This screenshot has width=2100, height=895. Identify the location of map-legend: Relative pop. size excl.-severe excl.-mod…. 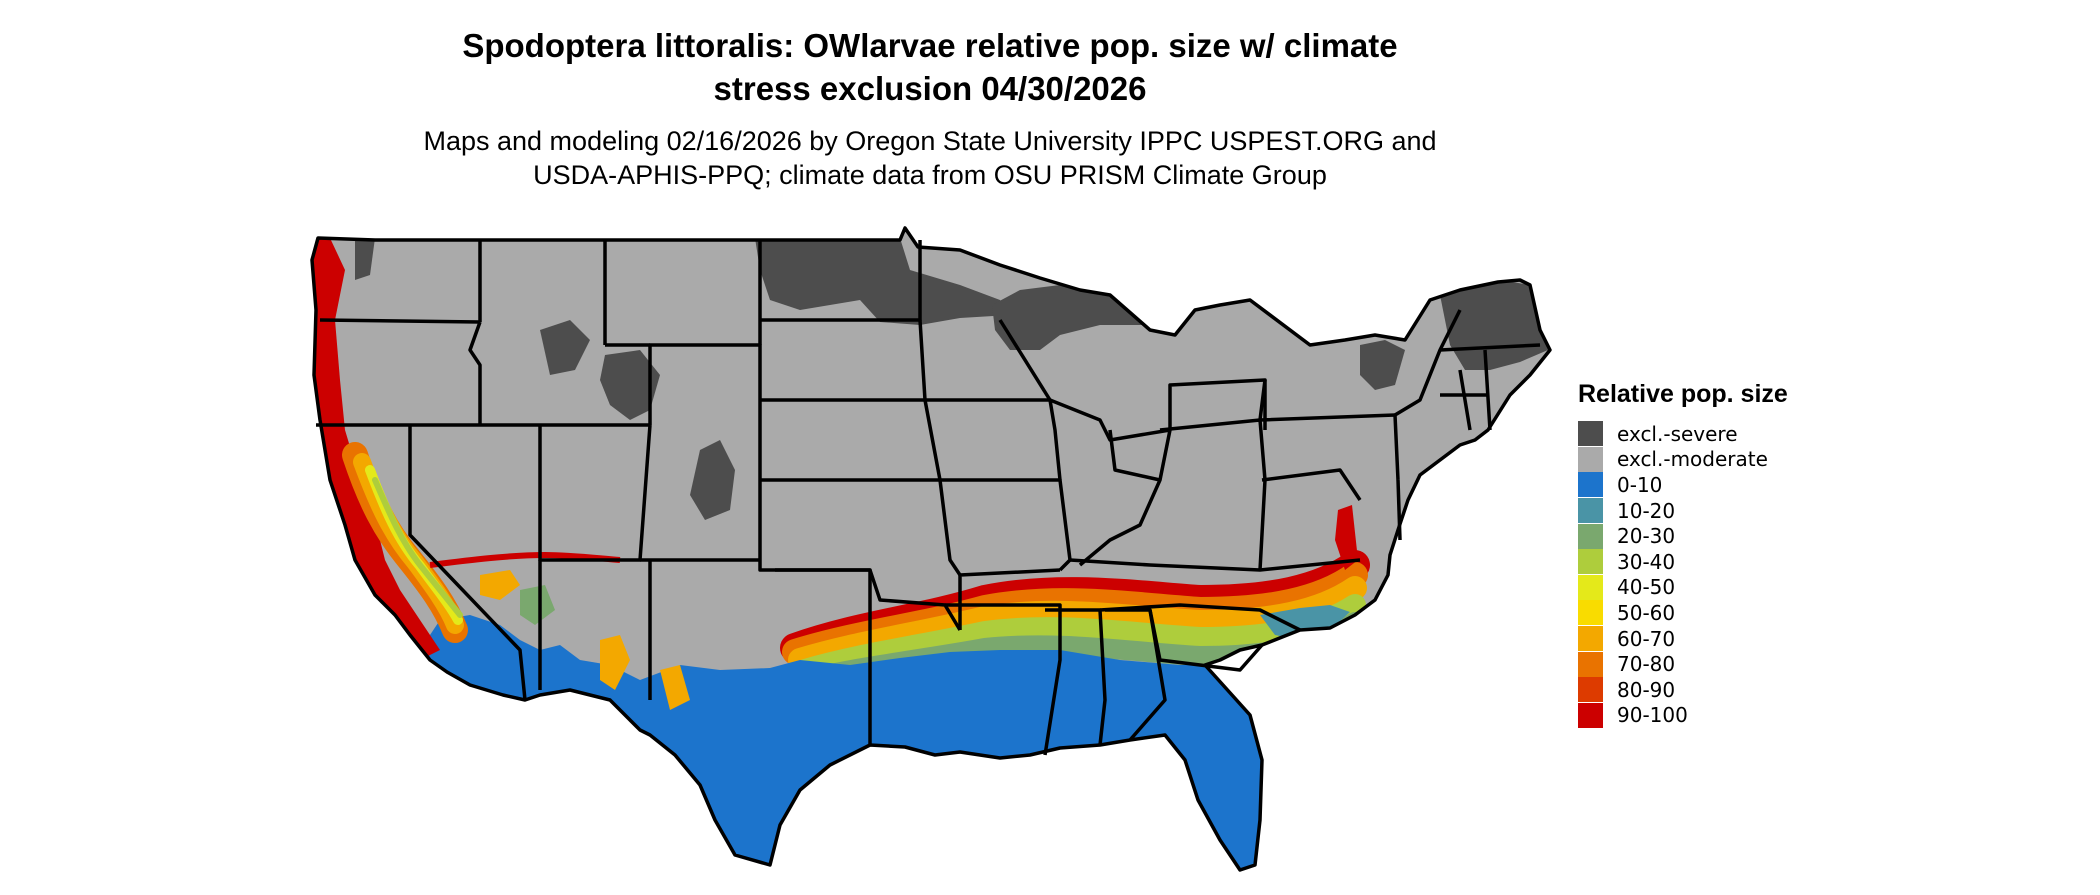
(1683, 554).